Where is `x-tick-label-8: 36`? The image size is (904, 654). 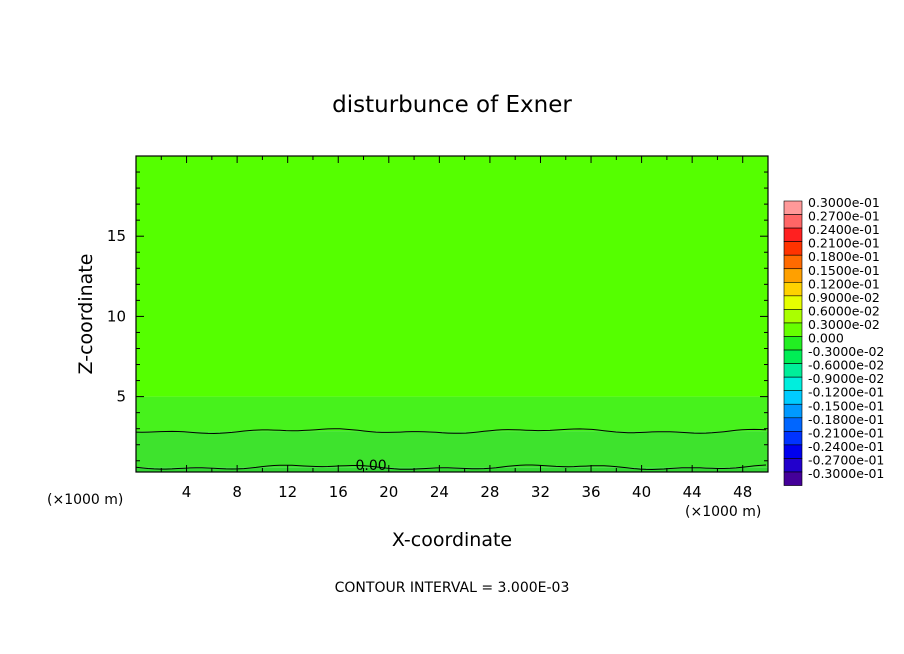 x-tick-label-8: 36 is located at coordinates (590, 492).